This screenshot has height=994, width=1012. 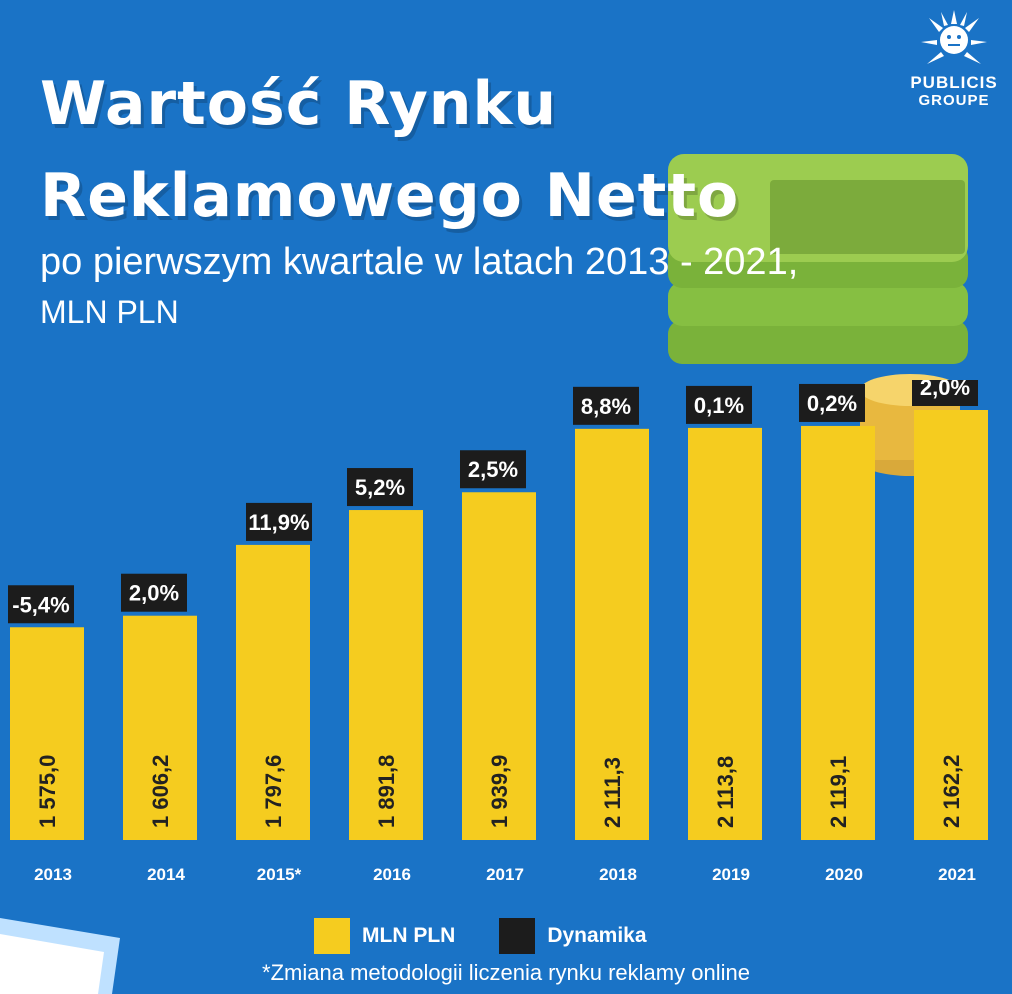 What do you see at coordinates (392, 874) in the screenshot?
I see `x-tick-label-3: 2016` at bounding box center [392, 874].